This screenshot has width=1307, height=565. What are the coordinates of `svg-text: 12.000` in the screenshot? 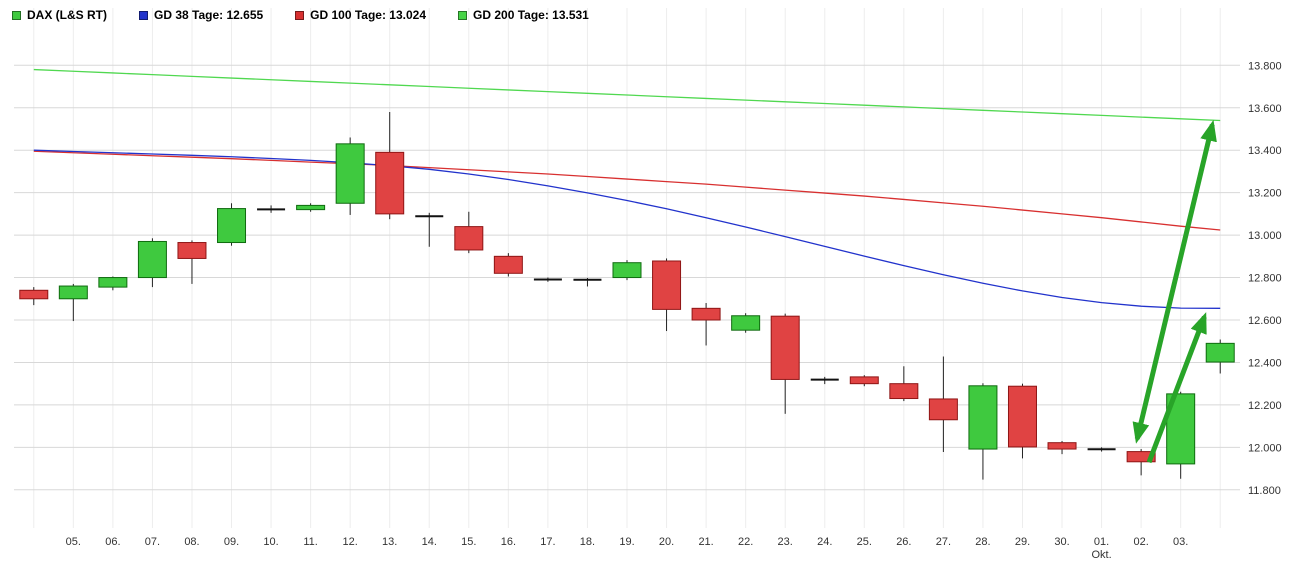 It's located at (1265, 448).